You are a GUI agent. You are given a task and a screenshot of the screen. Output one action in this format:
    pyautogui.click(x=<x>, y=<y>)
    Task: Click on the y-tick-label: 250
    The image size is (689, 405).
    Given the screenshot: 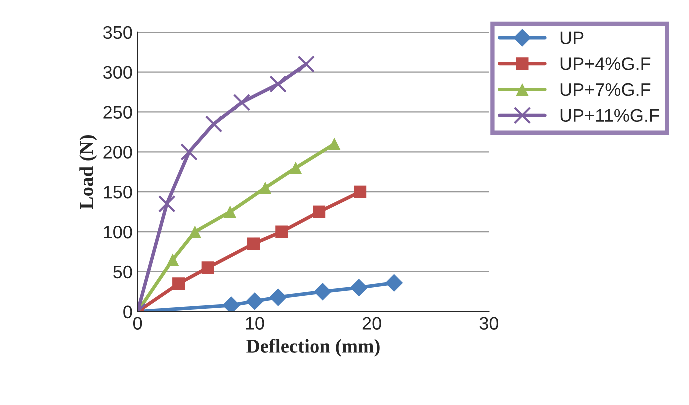 What is the action you would take?
    pyautogui.click(x=118, y=112)
    